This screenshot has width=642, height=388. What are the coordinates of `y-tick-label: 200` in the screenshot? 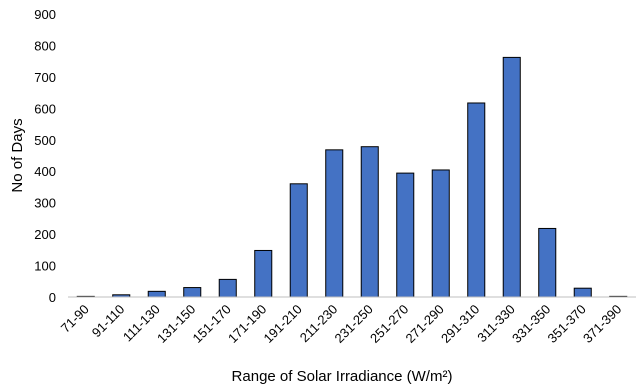 It's located at (45, 234).